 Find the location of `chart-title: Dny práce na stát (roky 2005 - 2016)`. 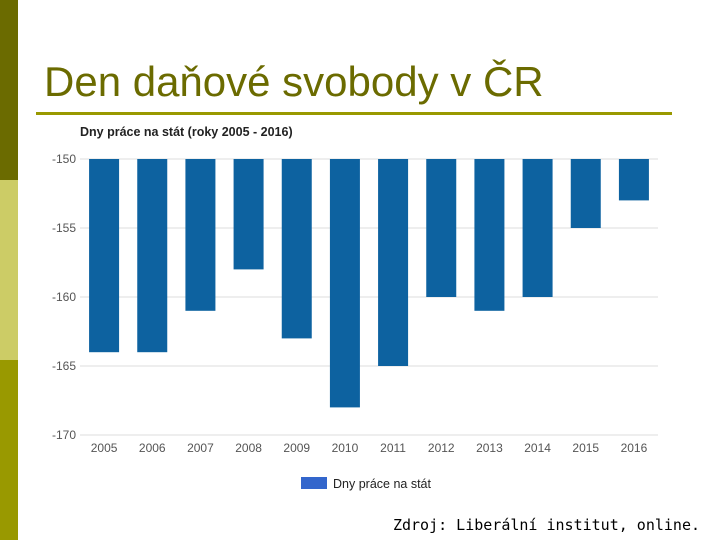

chart-title: Dny práce na stát (roky 2005 - 2016) is located at coordinates (186, 132).